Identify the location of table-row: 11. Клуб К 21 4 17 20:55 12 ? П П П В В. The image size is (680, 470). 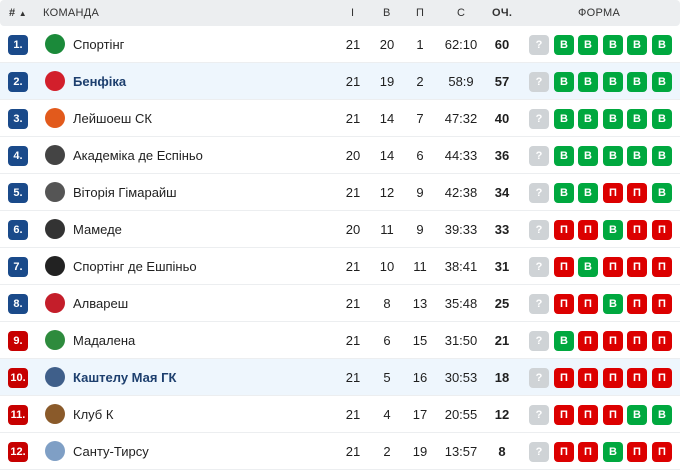
(340, 414).